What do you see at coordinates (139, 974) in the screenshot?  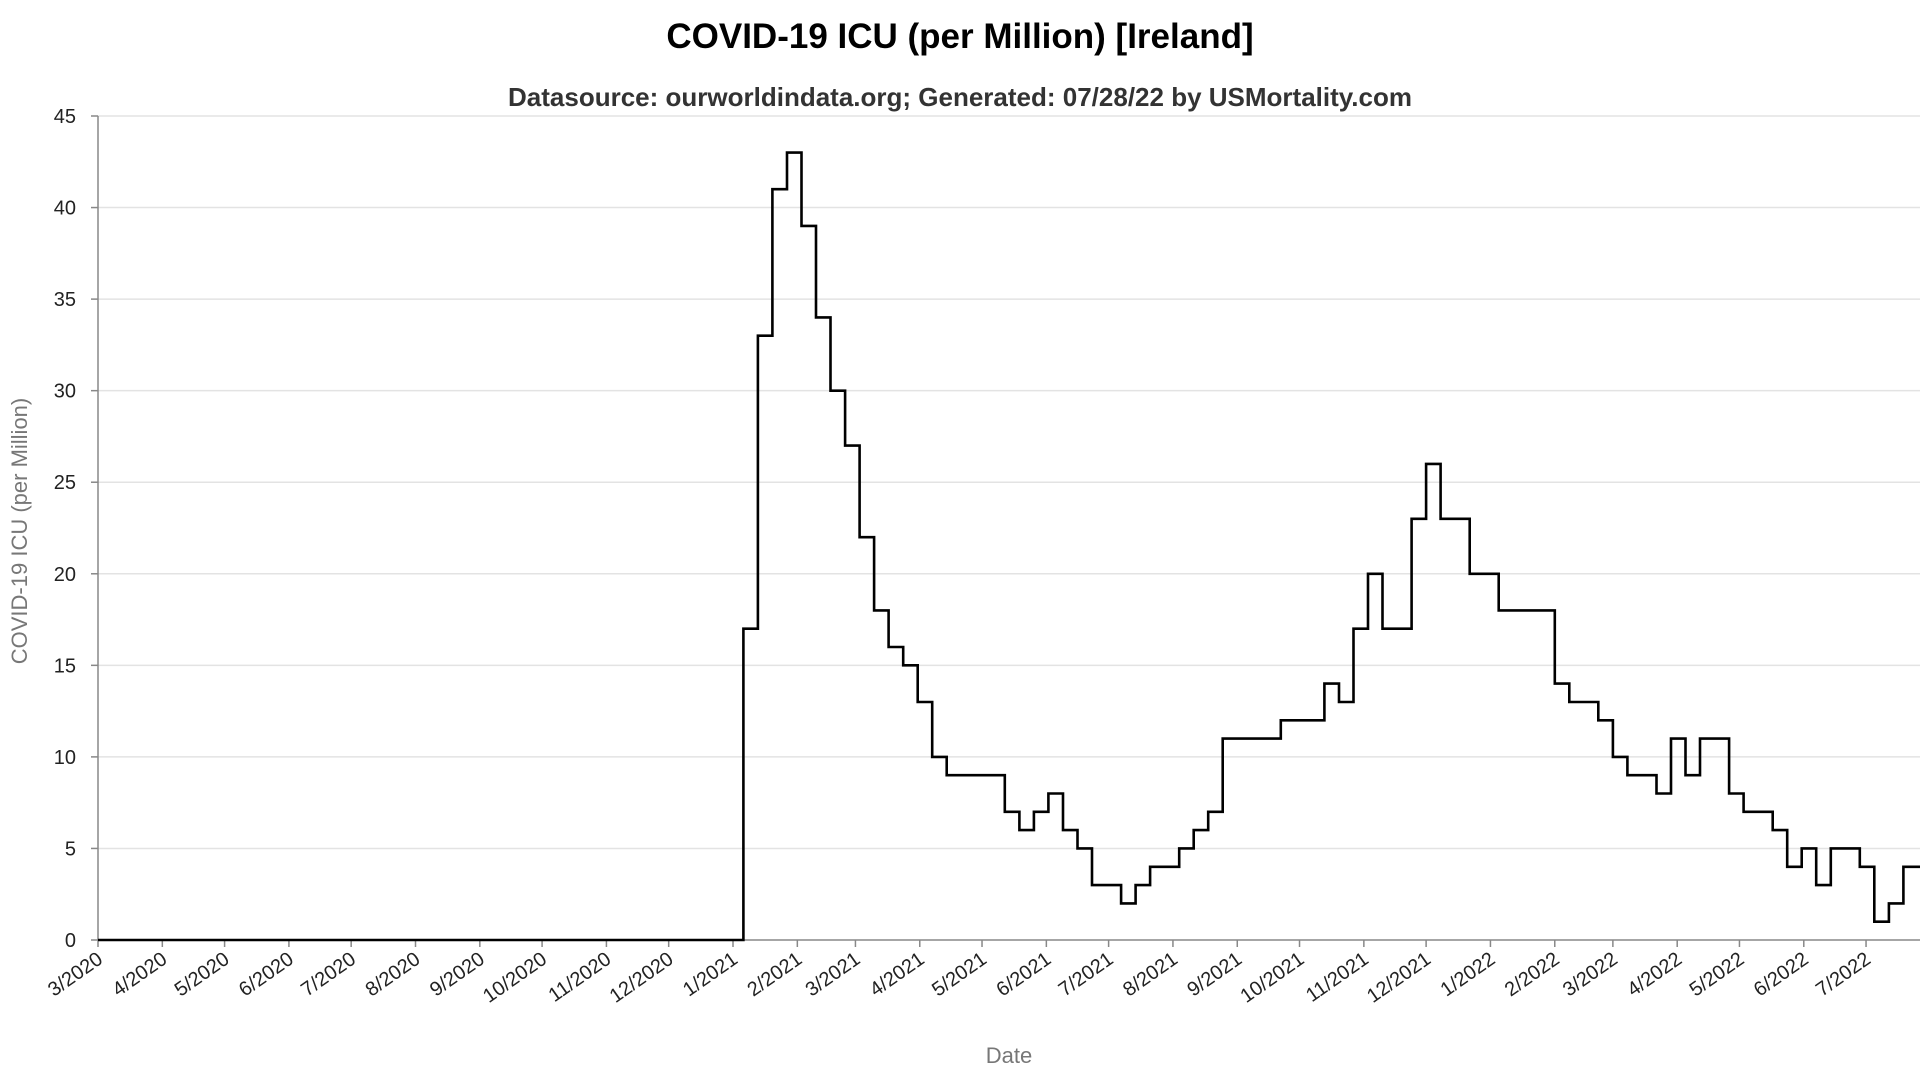 I see `x-tick-label: 4/2020` at bounding box center [139, 974].